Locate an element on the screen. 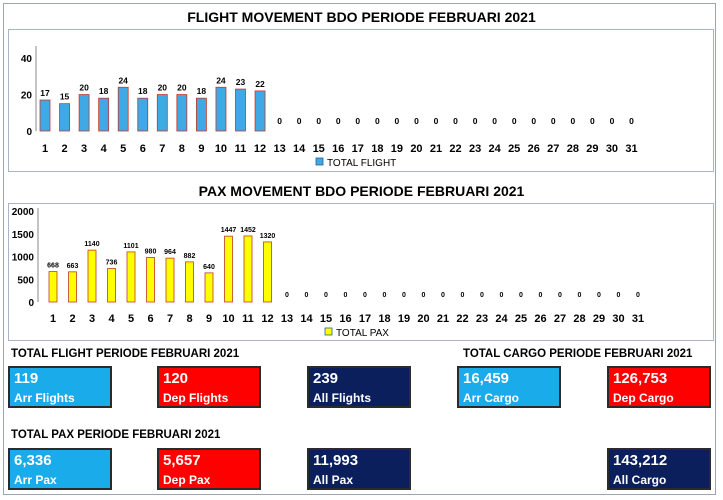 Image resolution: width=723 pixels, height=500 pixels. pax-x-tick-9: 9 is located at coordinates (209, 319).